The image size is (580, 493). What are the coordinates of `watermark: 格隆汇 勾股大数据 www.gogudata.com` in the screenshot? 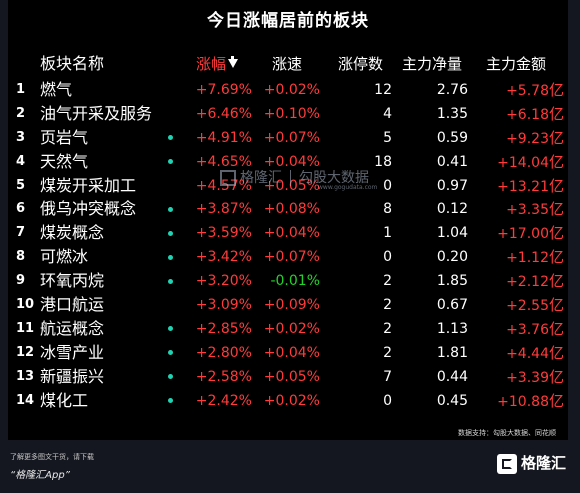 It's located at (298, 179).